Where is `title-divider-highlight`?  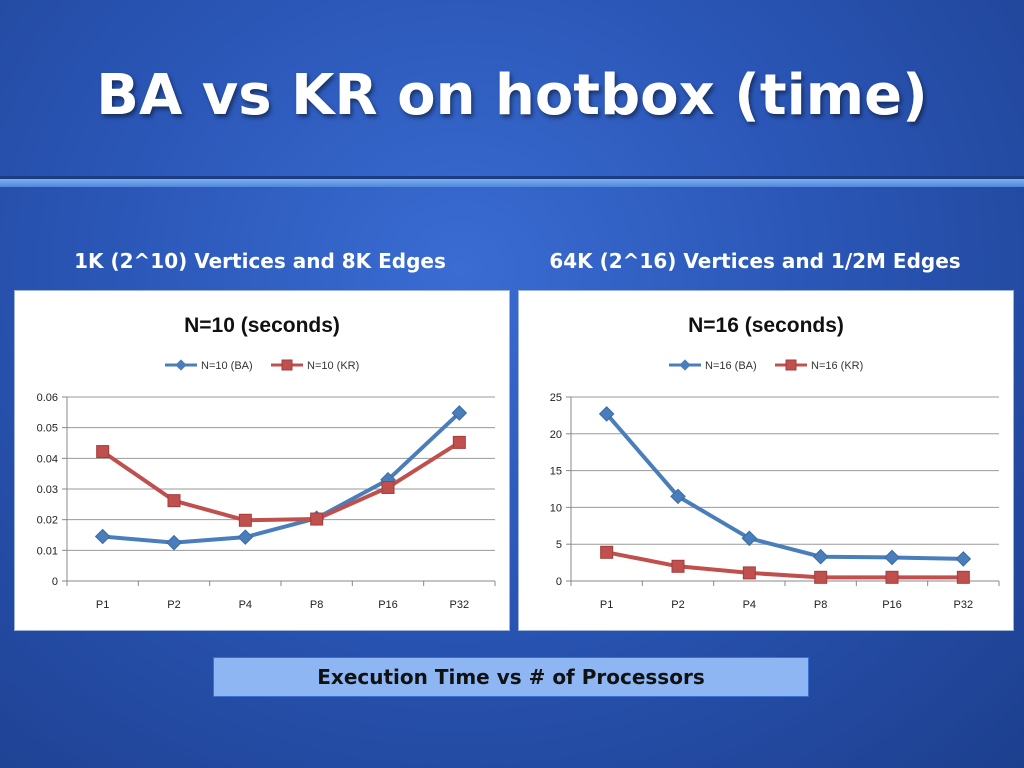 title-divider-highlight is located at coordinates (512, 183).